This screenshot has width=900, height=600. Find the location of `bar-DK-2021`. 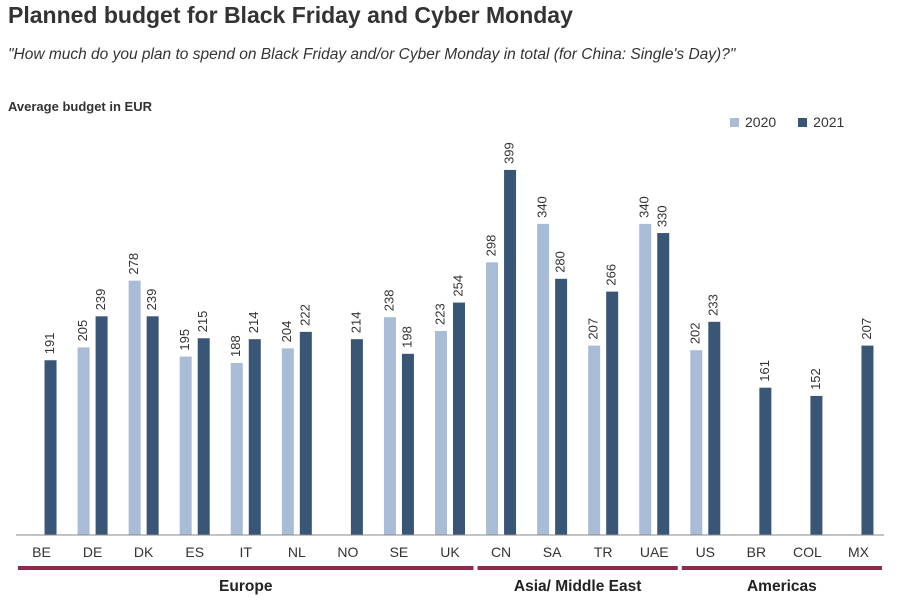

bar-DK-2021 is located at coordinates (152, 425).